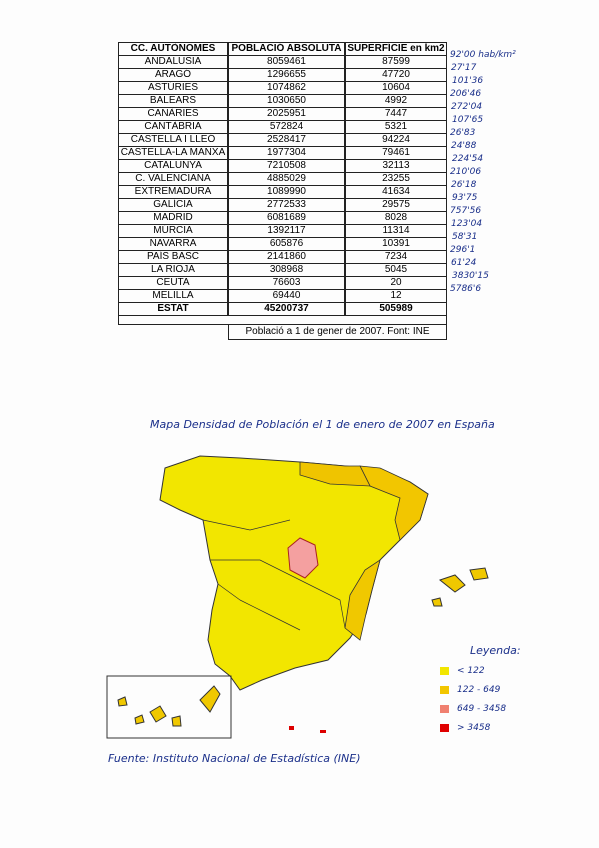 The width and height of the screenshot is (599, 848). I want to click on legend-label: > 3458, so click(474, 728).